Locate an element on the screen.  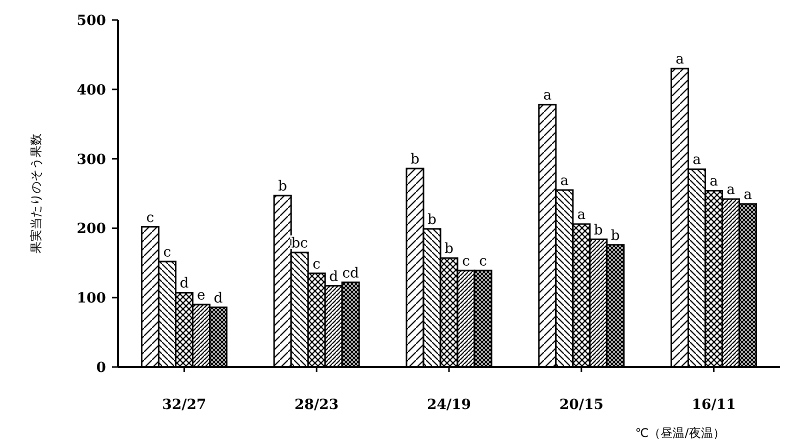
x-tick-label: 32/27 is located at coordinates (184, 405).